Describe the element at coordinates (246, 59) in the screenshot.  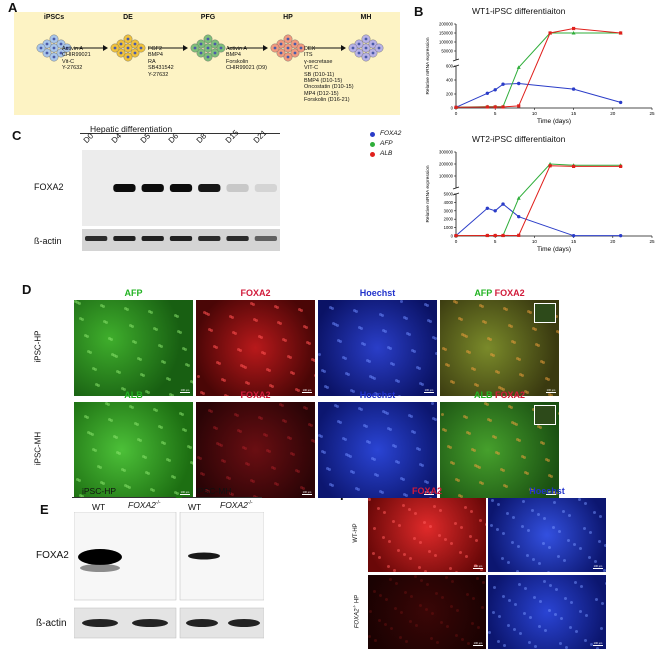
I see `condition-block-3: Activin A BMP4 Forskolin CHIR99021 (D9)` at that location.